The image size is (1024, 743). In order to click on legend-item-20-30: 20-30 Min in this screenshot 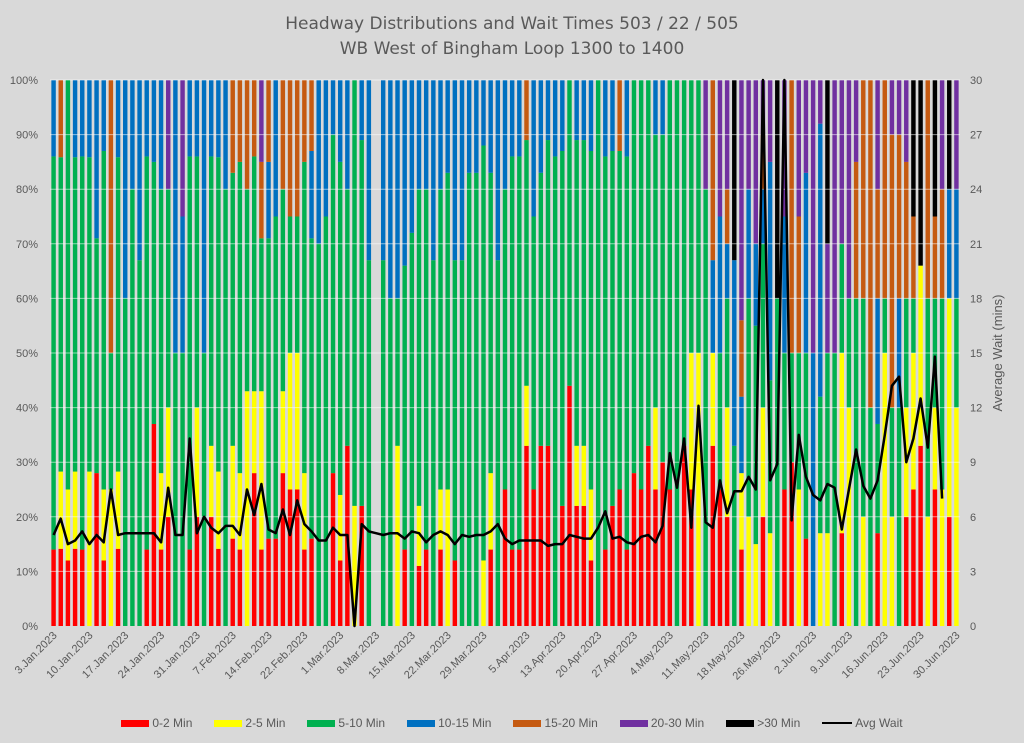, I will do `click(661, 723)`.